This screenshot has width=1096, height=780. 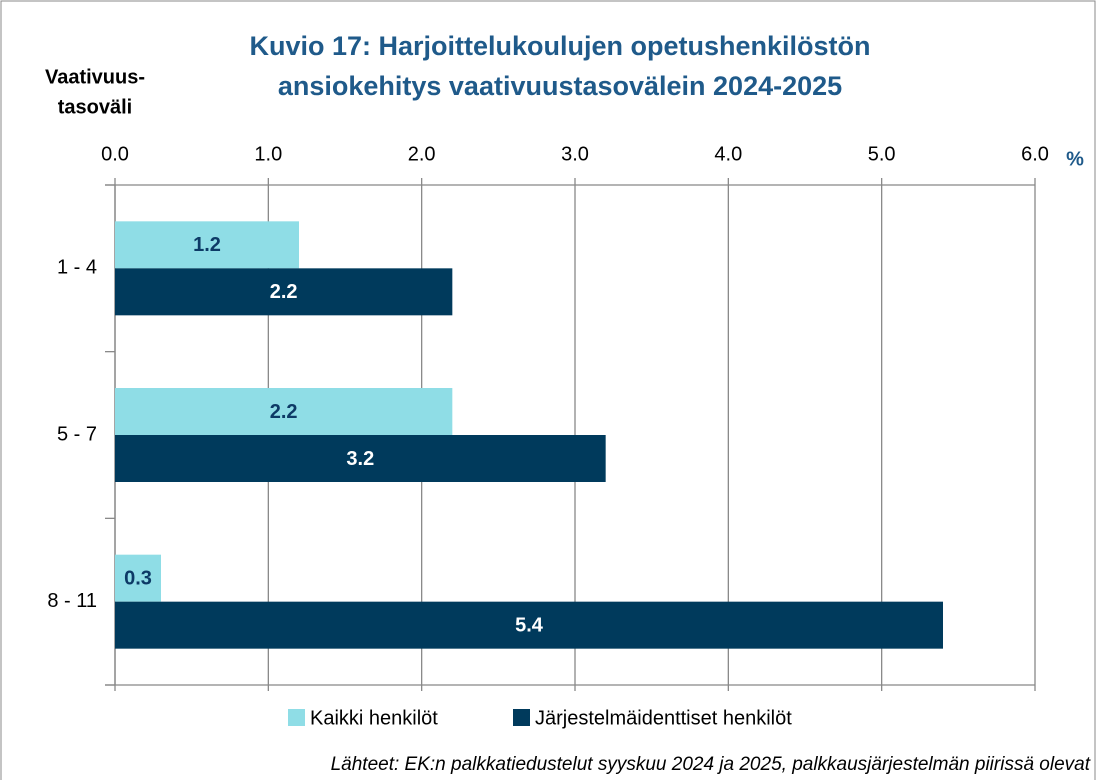 I want to click on x-tick-label: 0.0, so click(x=115, y=154).